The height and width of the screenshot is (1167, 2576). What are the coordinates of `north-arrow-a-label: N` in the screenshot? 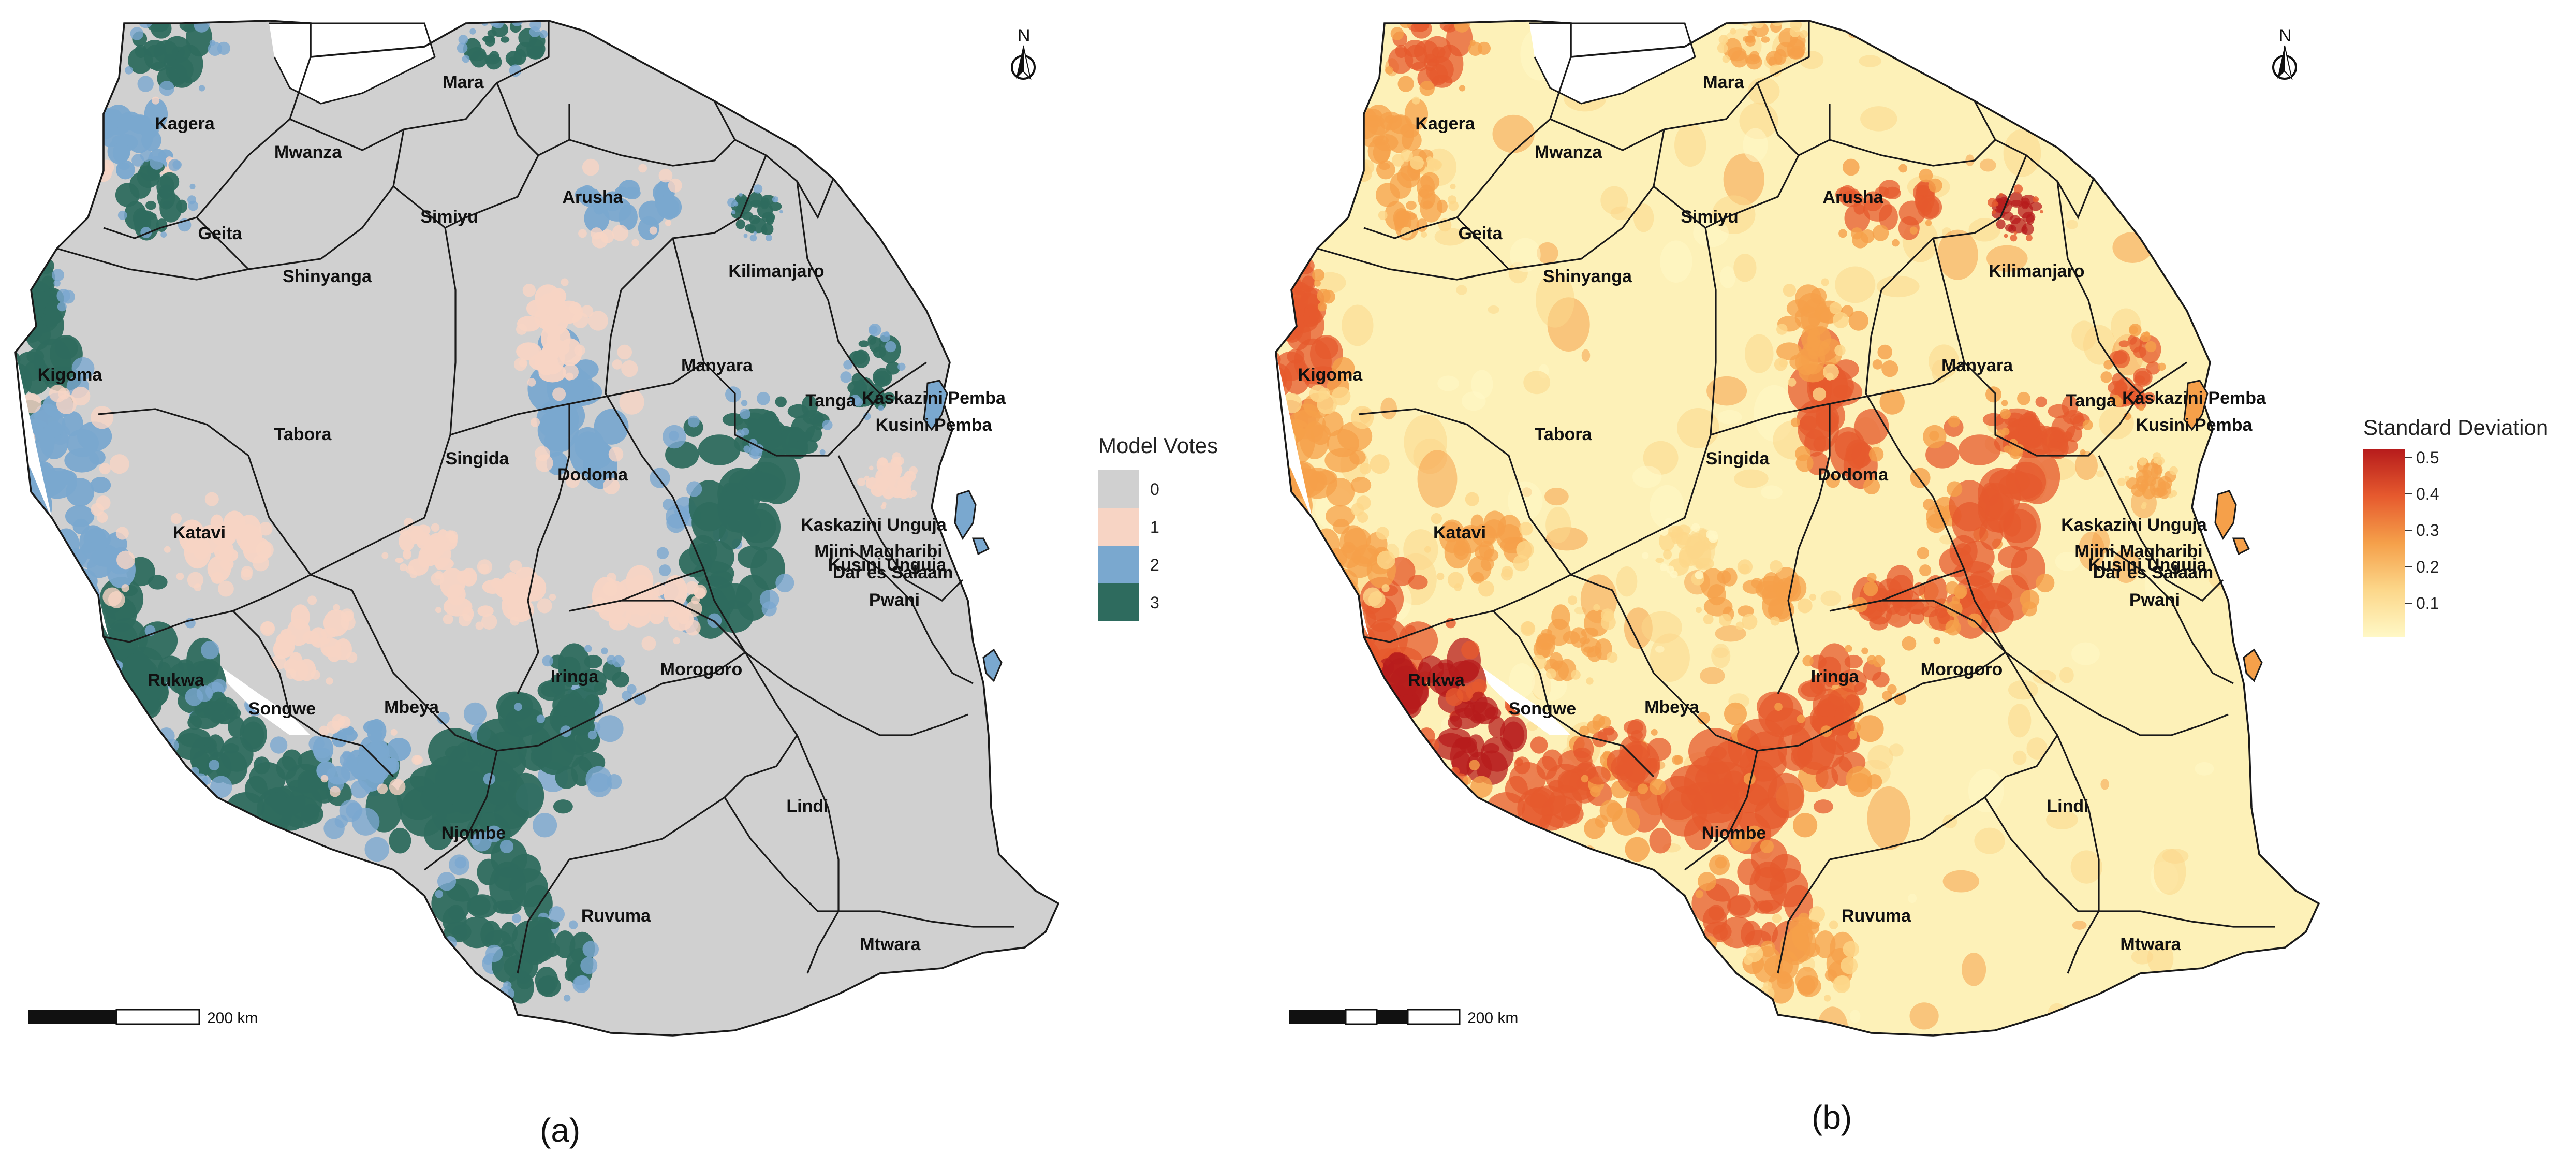 It's located at (1025, 36).